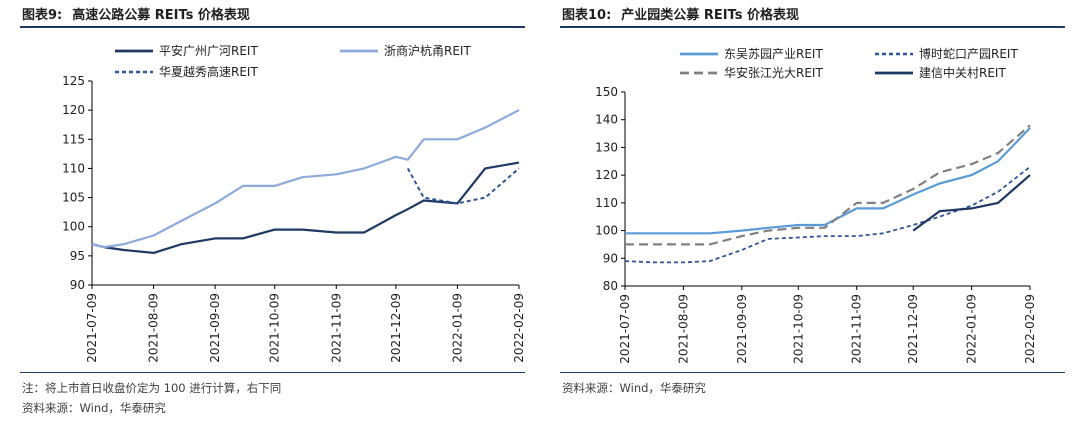 This screenshot has height=427, width=1080. Describe the element at coordinates (293, 61) in the screenshot. I see `legend: 平安广州广河REIT 浙商沪杭甬REIT 华夏越秀高速REIT` at that location.